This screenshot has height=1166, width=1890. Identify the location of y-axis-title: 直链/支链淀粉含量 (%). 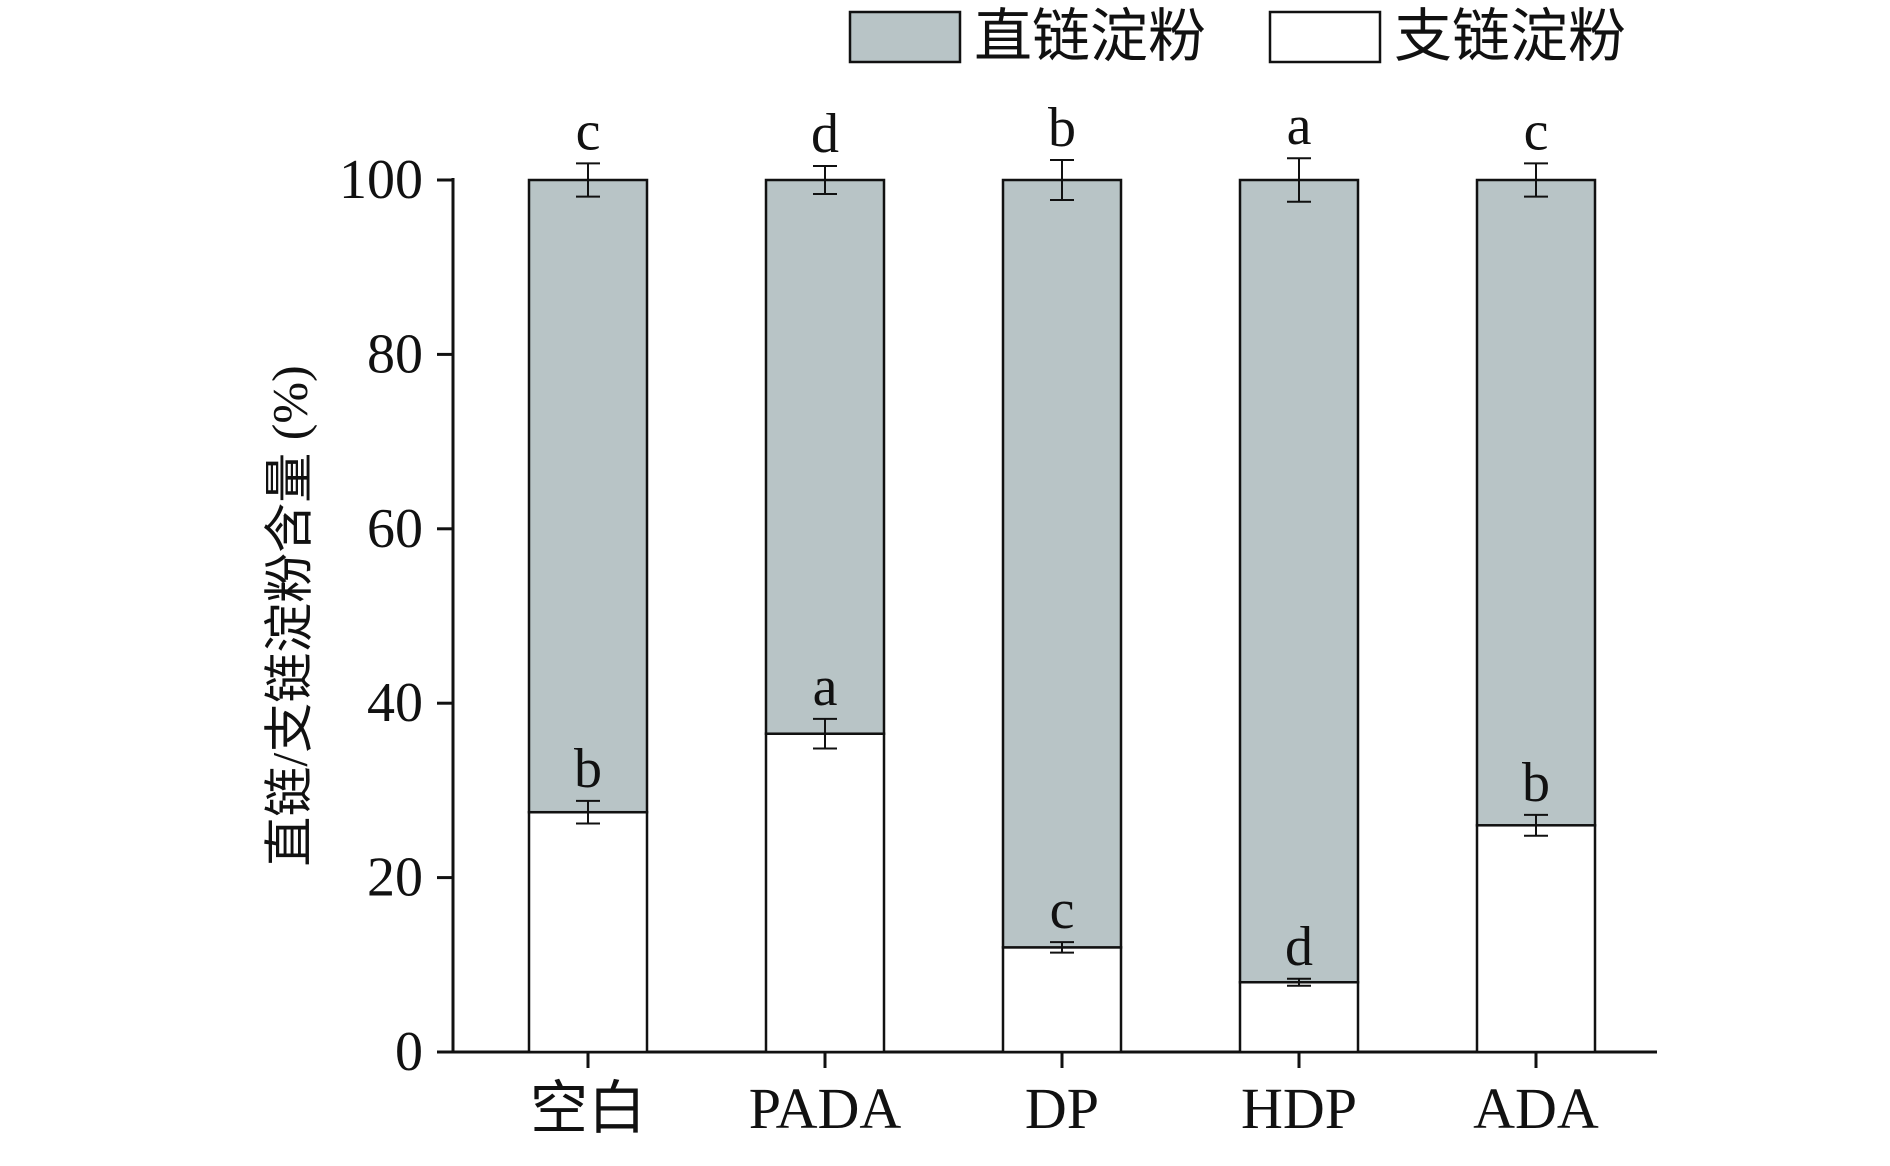
(289, 615).